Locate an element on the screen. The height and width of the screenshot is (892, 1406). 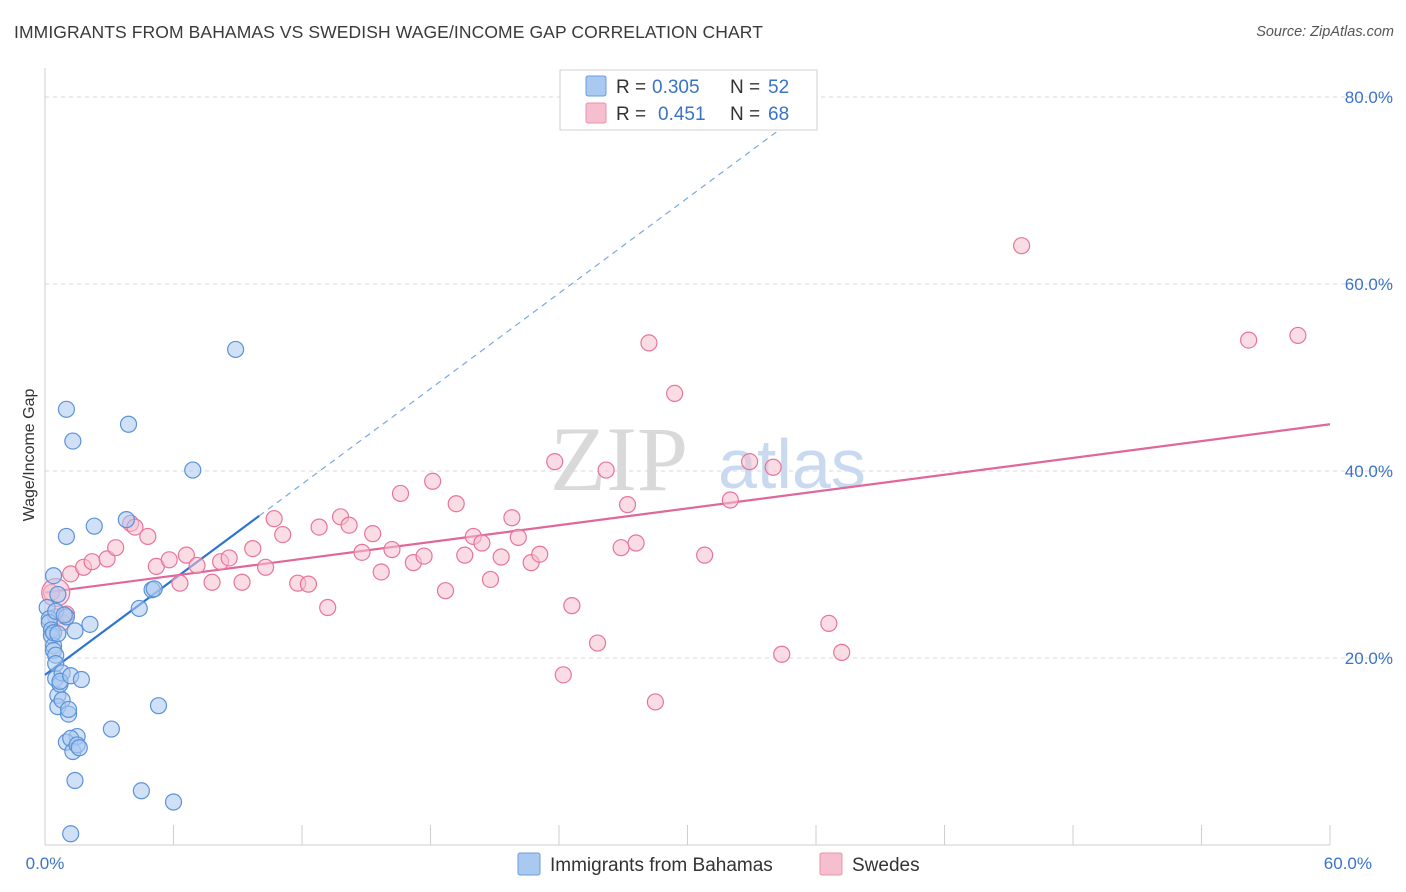
legend-blue-n-label: N = is located at coordinates (745, 87).